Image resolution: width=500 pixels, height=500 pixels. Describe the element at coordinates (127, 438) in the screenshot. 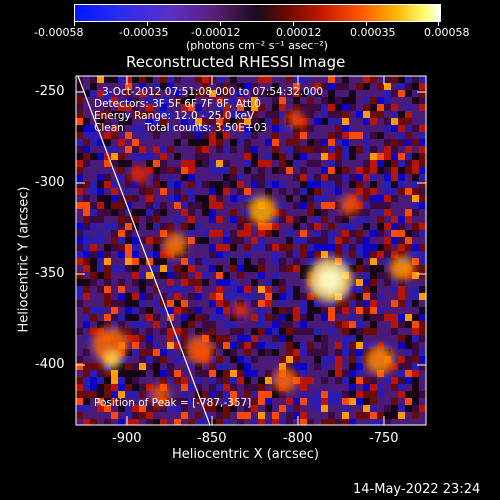

I see `x-tick-label: -900` at that location.